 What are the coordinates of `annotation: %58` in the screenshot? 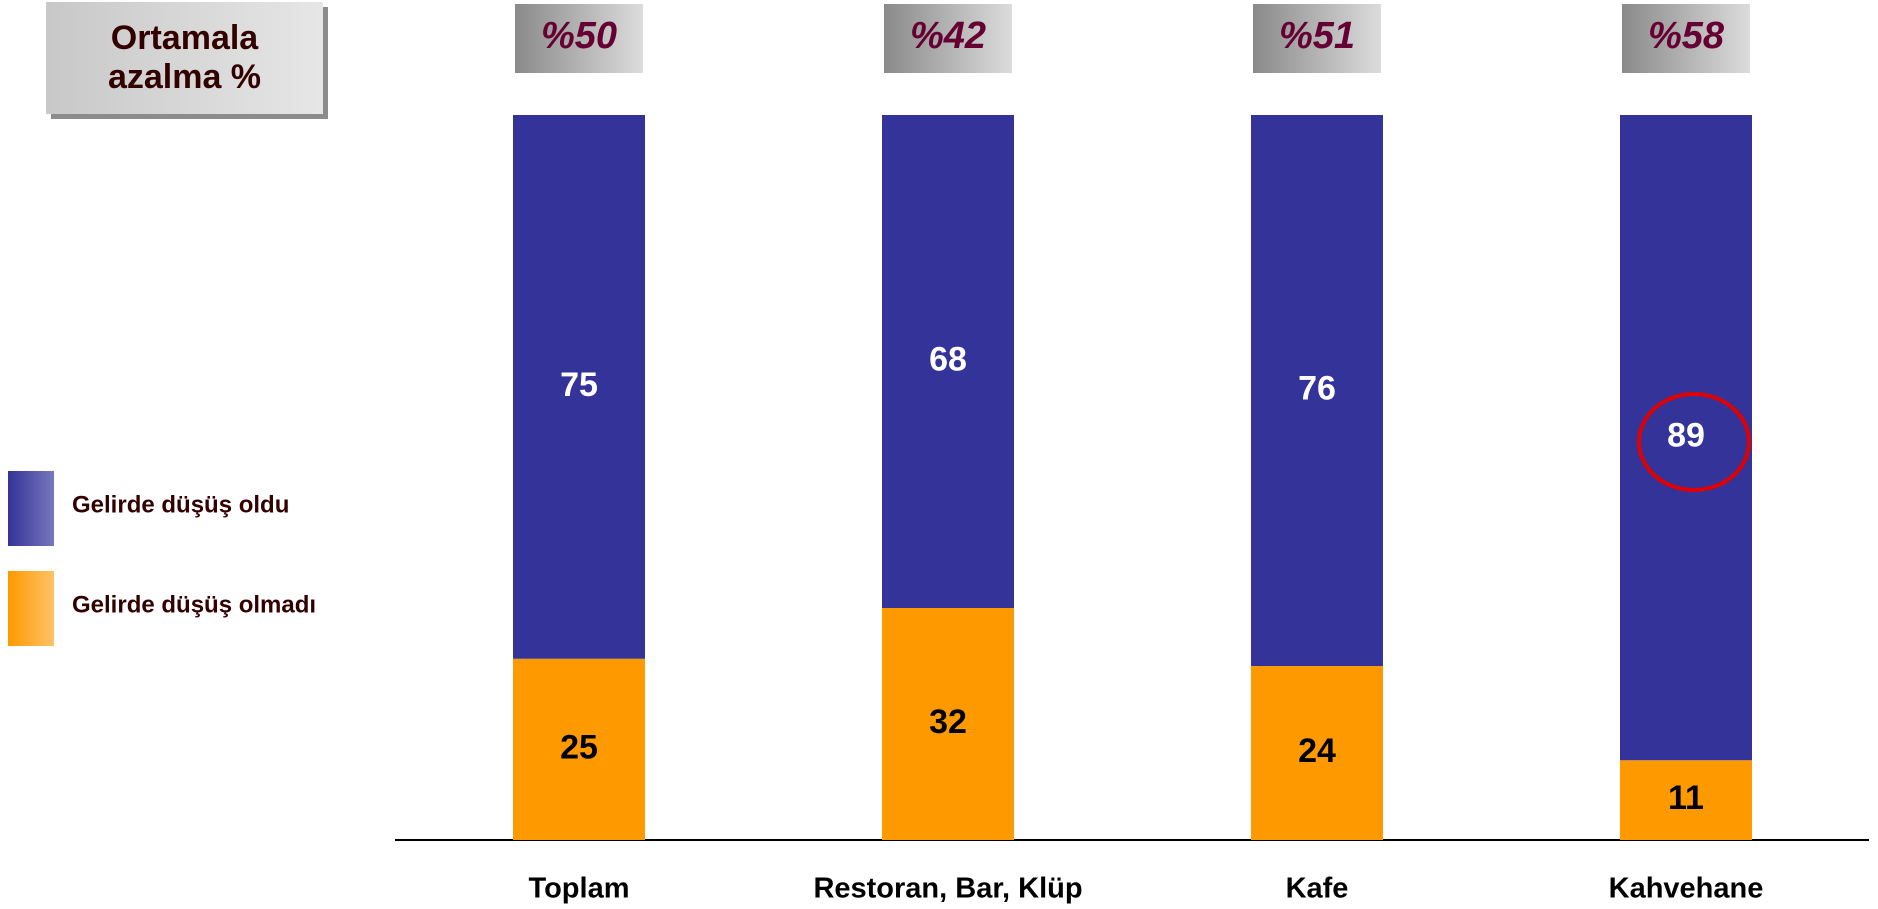 It's located at (1686, 36).